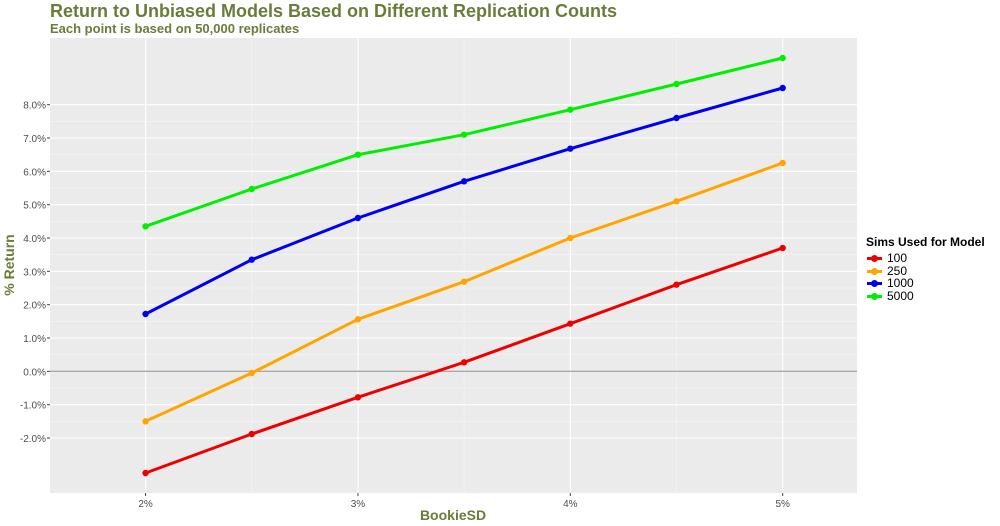 This screenshot has width=1000, height=526. Describe the element at coordinates (453, 515) in the screenshot. I see `x-axis-label: BookieSD` at that location.